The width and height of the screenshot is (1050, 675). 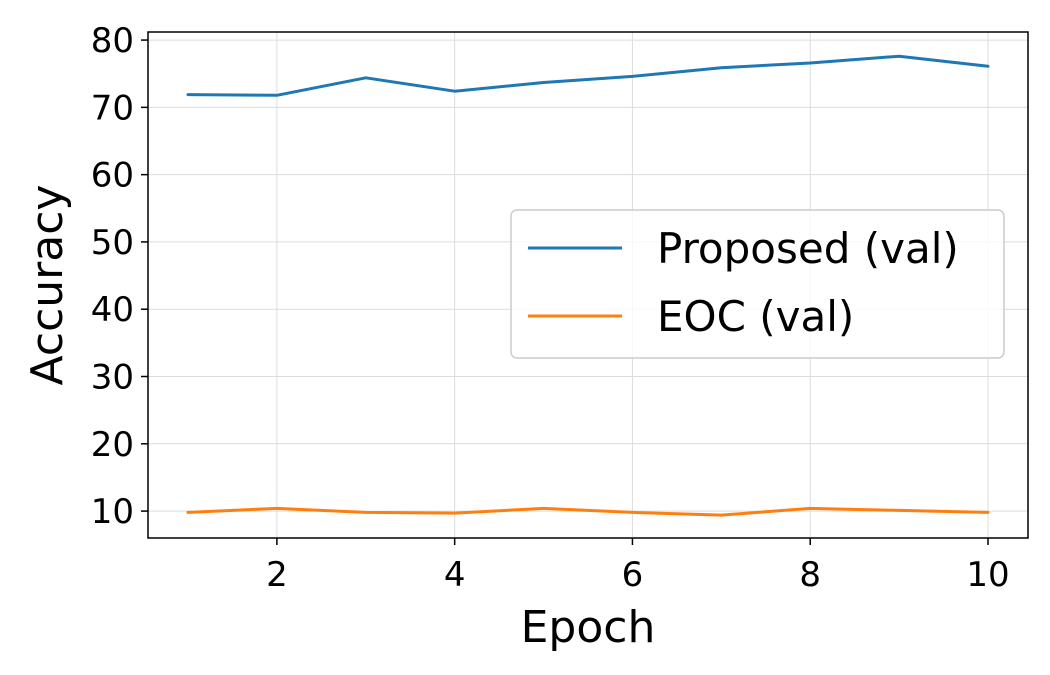 What do you see at coordinates (588, 511) in the screenshot?
I see `series-line-eoc` at bounding box center [588, 511].